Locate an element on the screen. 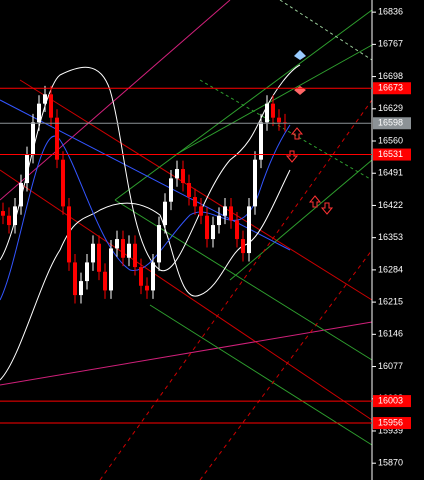  y-tick-label: 16146 is located at coordinates (390, 334).